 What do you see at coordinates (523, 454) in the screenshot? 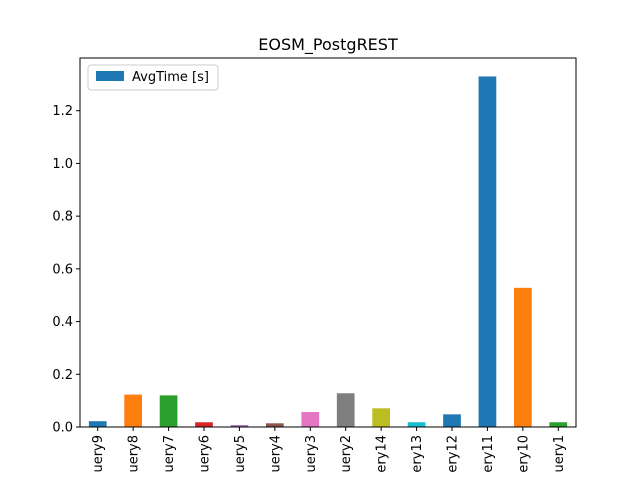
I see `x-tick-label: ery10` at bounding box center [523, 454].